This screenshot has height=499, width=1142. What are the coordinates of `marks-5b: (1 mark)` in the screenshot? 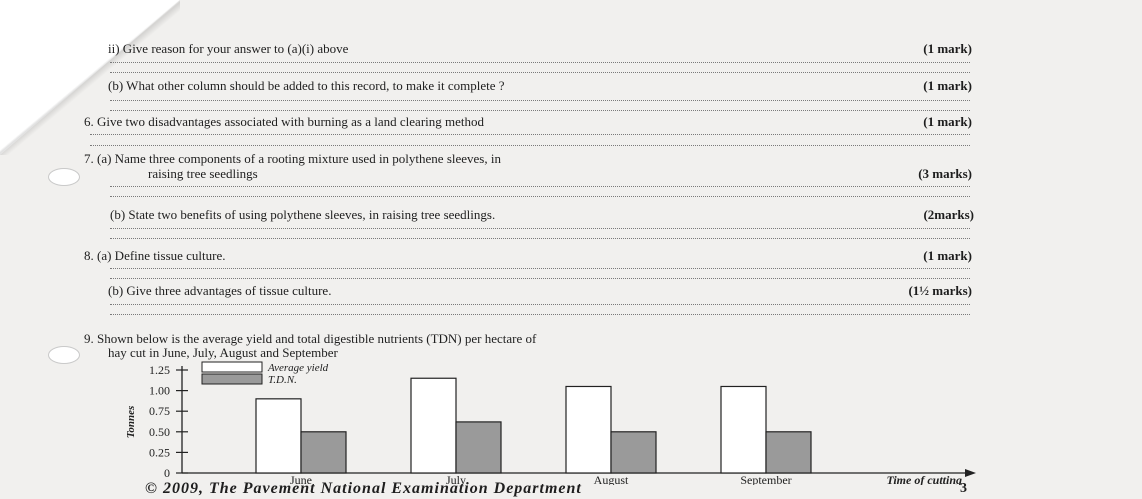 It's located at (947, 85).